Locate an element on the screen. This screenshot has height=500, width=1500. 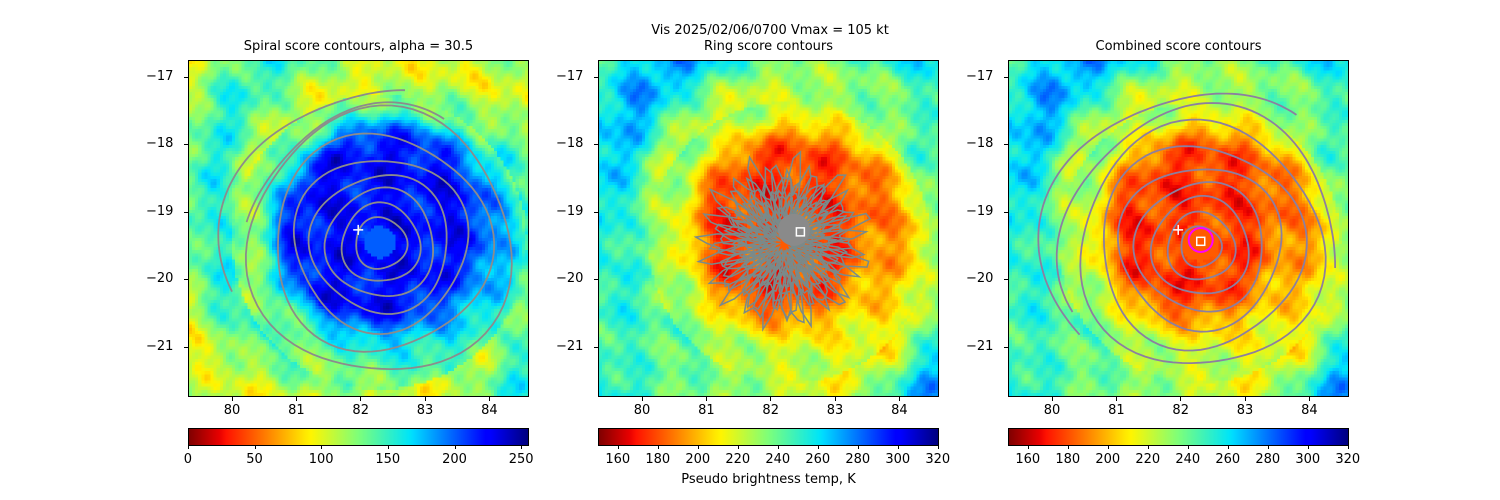
panel-title: Combined score contours is located at coordinates (1178, 46).